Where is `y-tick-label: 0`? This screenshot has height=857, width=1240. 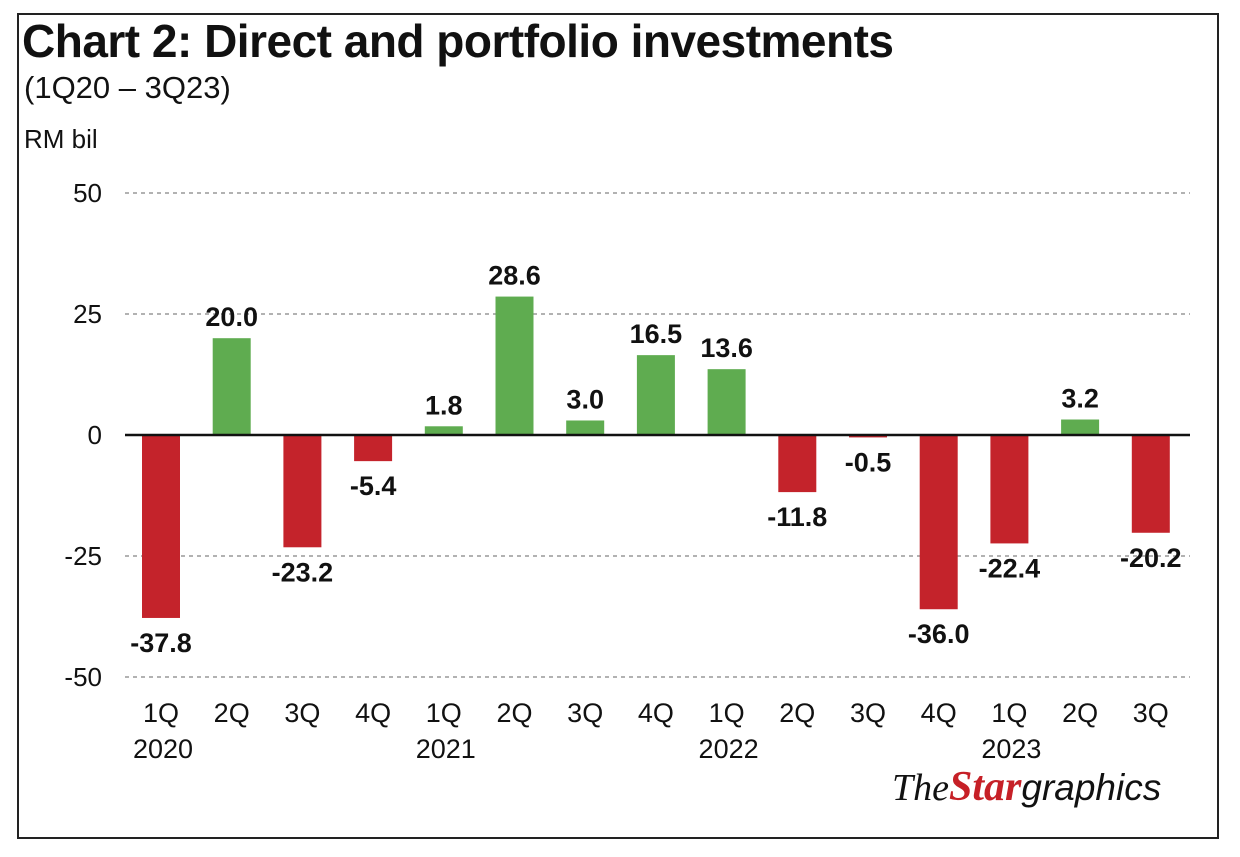 y-tick-label: 0 is located at coordinates (95, 435).